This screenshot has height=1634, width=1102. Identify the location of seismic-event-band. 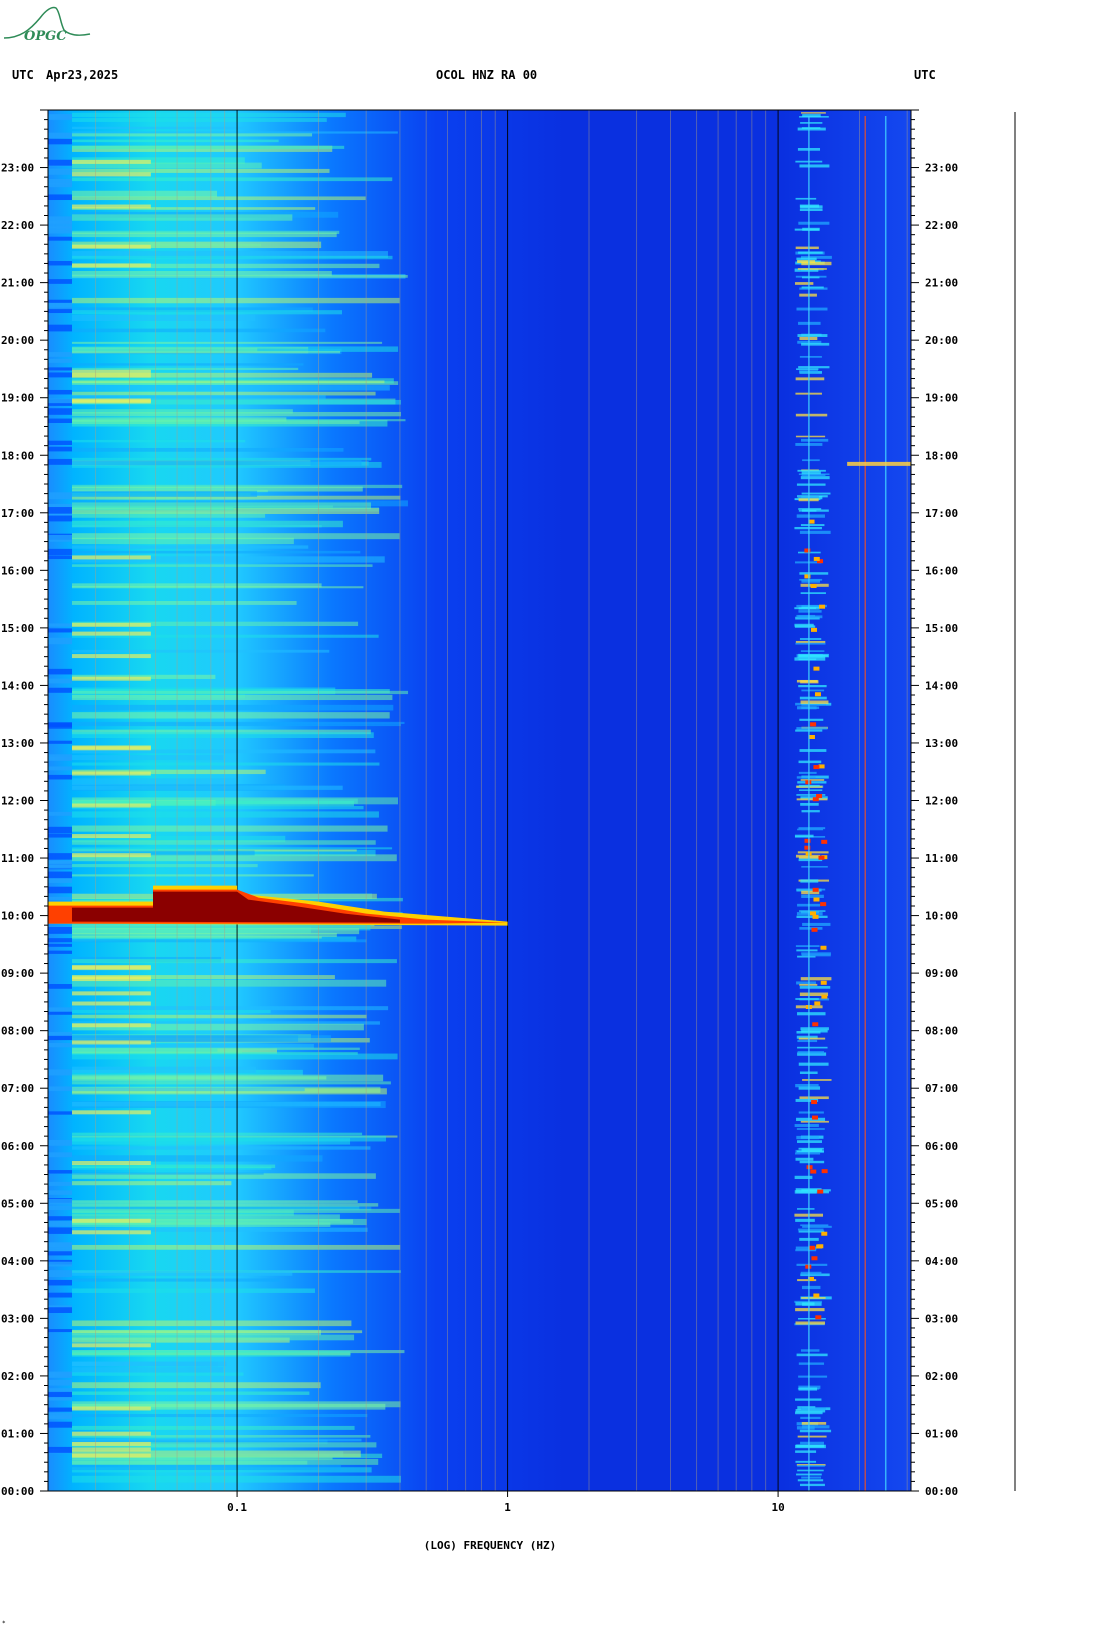
(278, 905).